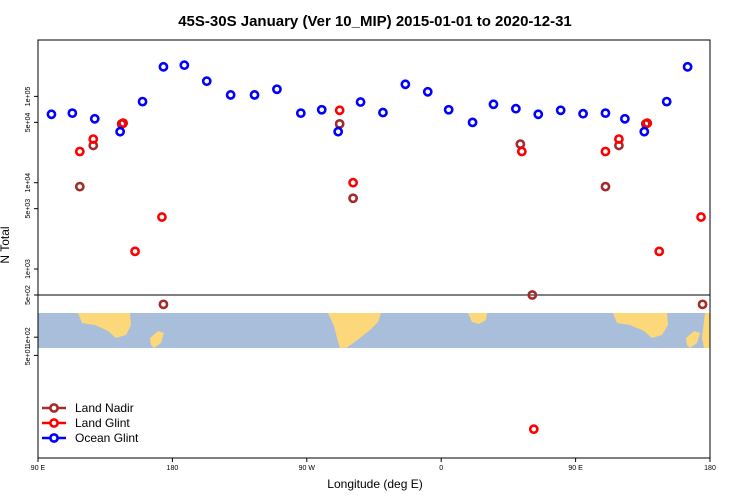 The image size is (750, 500). Describe the element at coordinates (28, 355) in the screenshot. I see `y-tick-label: 5e+01` at that location.